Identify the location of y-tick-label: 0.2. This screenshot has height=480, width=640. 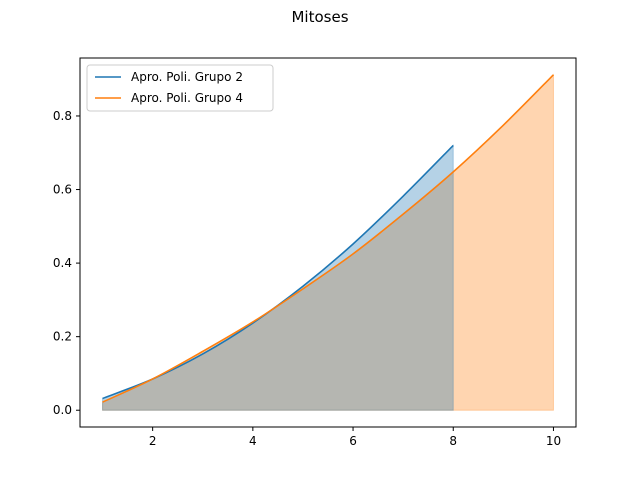
(62, 337).